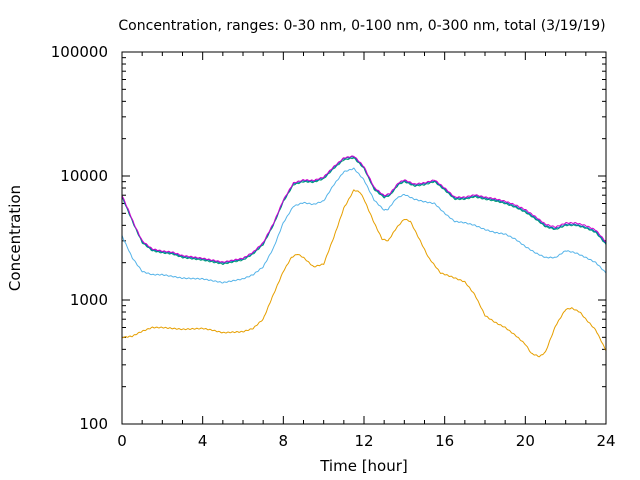  What do you see at coordinates (93, 424) in the screenshot?
I see `y-tick-label: 100` at bounding box center [93, 424].